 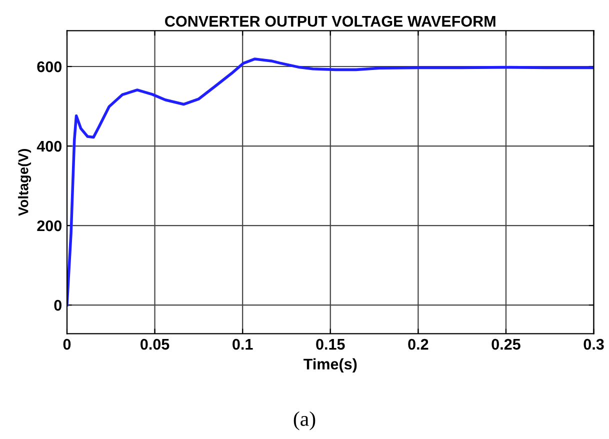 I want to click on x-tick-label: 0.15, so click(x=330, y=344).